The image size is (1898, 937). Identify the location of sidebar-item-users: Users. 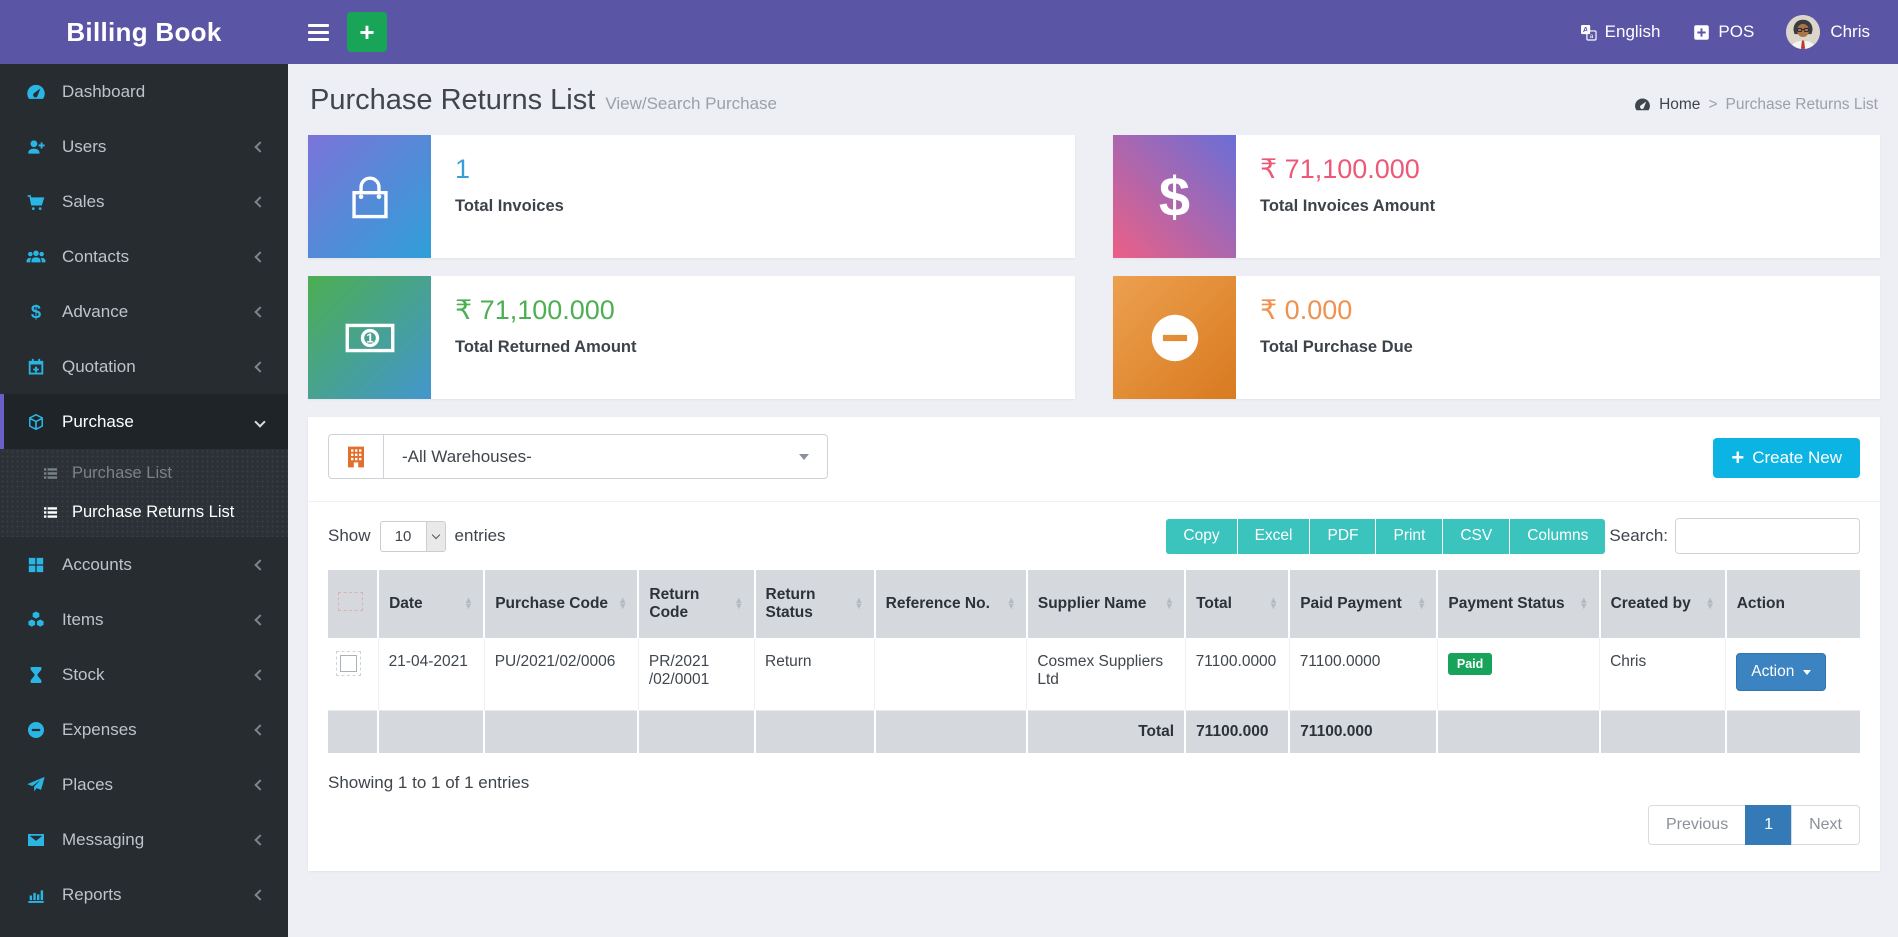
(144, 146).